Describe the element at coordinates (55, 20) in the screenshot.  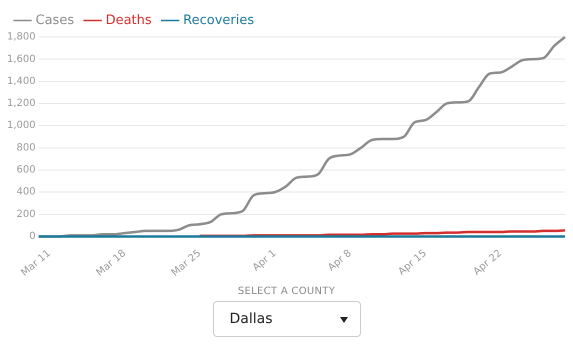
I see `legend-label: Cases` at that location.